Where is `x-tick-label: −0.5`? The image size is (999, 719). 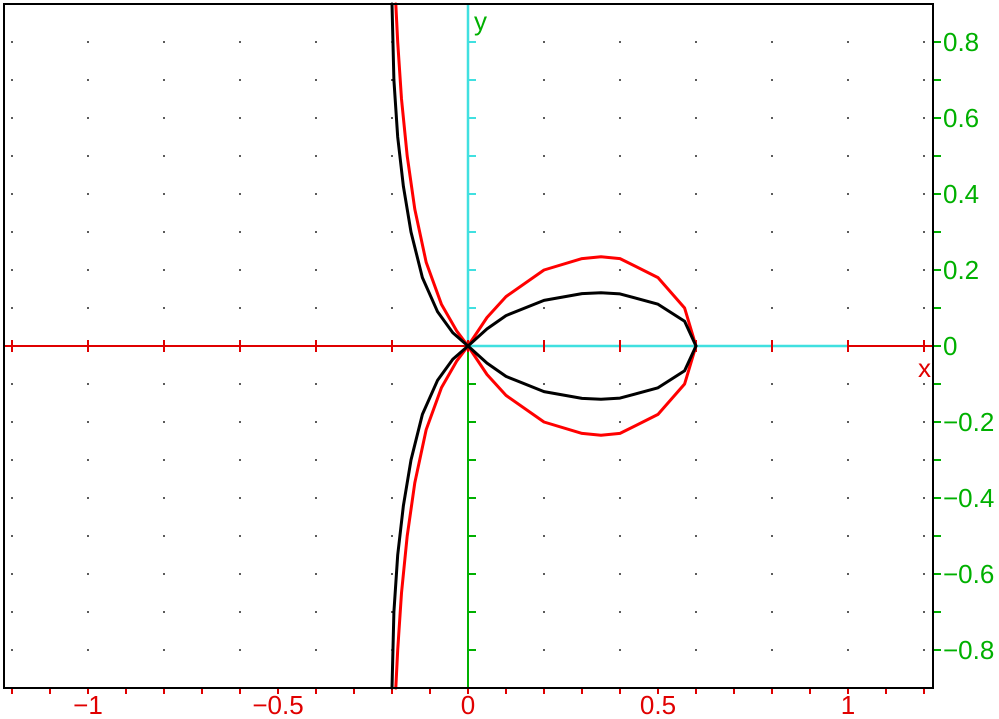 x-tick-label: −0.5 is located at coordinates (277, 704).